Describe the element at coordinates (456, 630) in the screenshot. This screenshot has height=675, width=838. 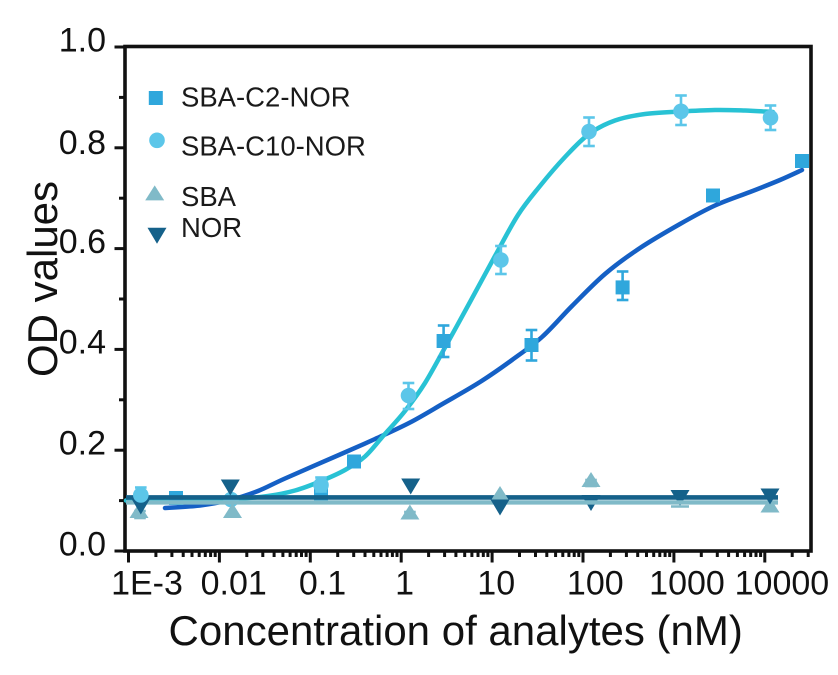
I see `svg-text: Concentration of analytes (nM)` at that location.